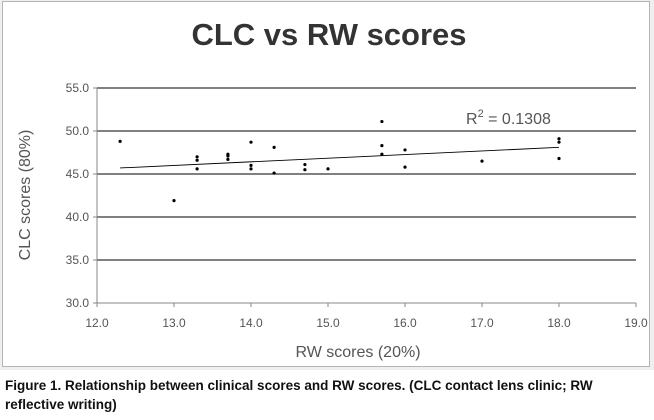 This screenshot has width=654, height=420. I want to click on trendline-layer, so click(340, 157).